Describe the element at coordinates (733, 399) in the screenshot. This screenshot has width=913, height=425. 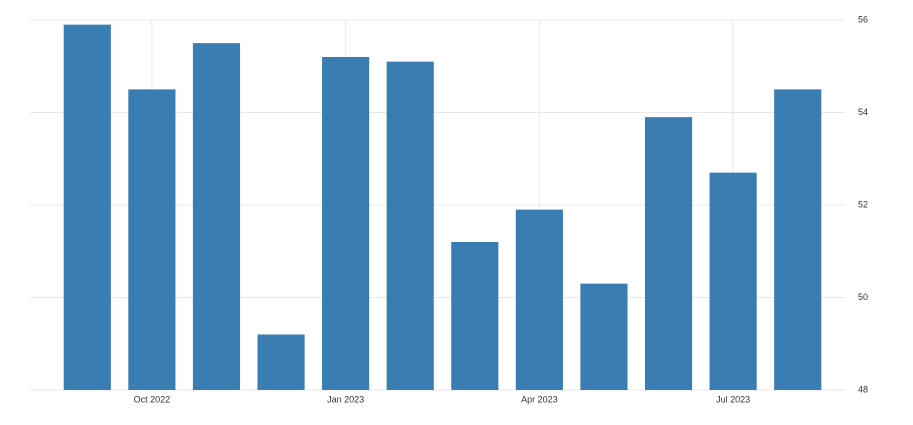
I see `x-tick-label: Jul 2023` at that location.